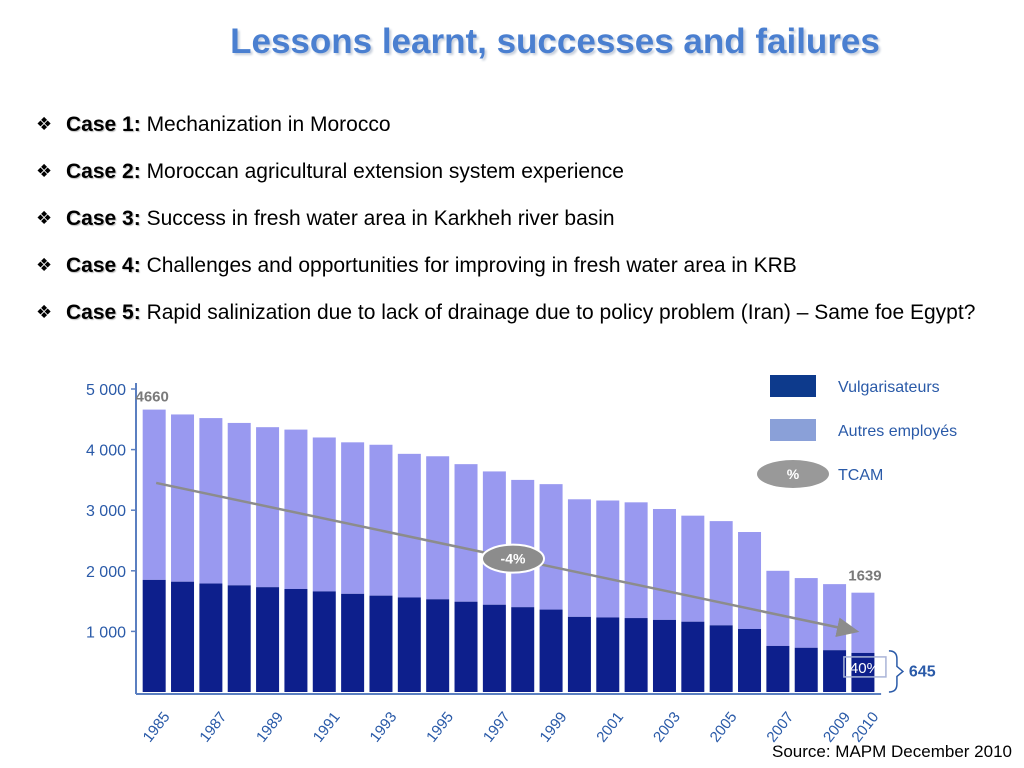 The width and height of the screenshot is (1024, 768). I want to click on legend-label: TCAM, so click(860, 475).